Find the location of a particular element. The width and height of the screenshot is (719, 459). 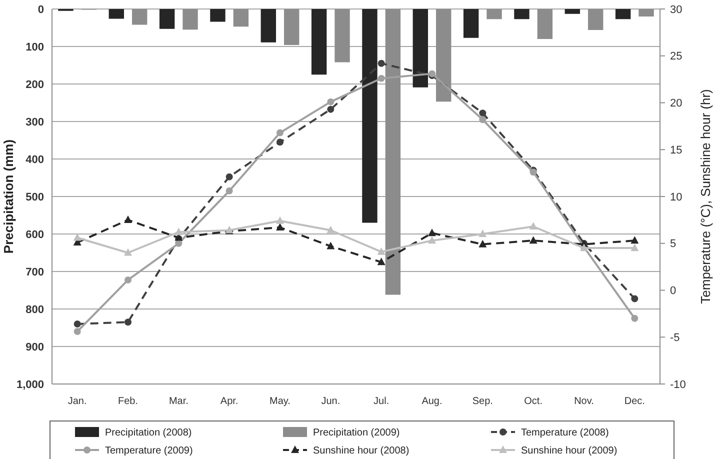

legend-label: Temperature (2008) is located at coordinates (565, 433).